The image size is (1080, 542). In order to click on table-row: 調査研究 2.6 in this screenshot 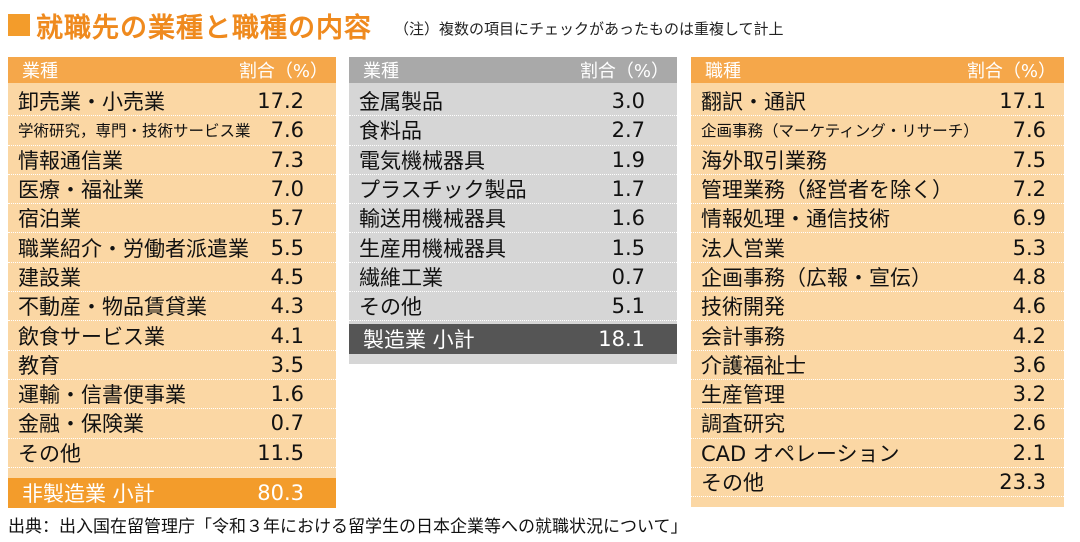, I will do `click(877, 424)`.